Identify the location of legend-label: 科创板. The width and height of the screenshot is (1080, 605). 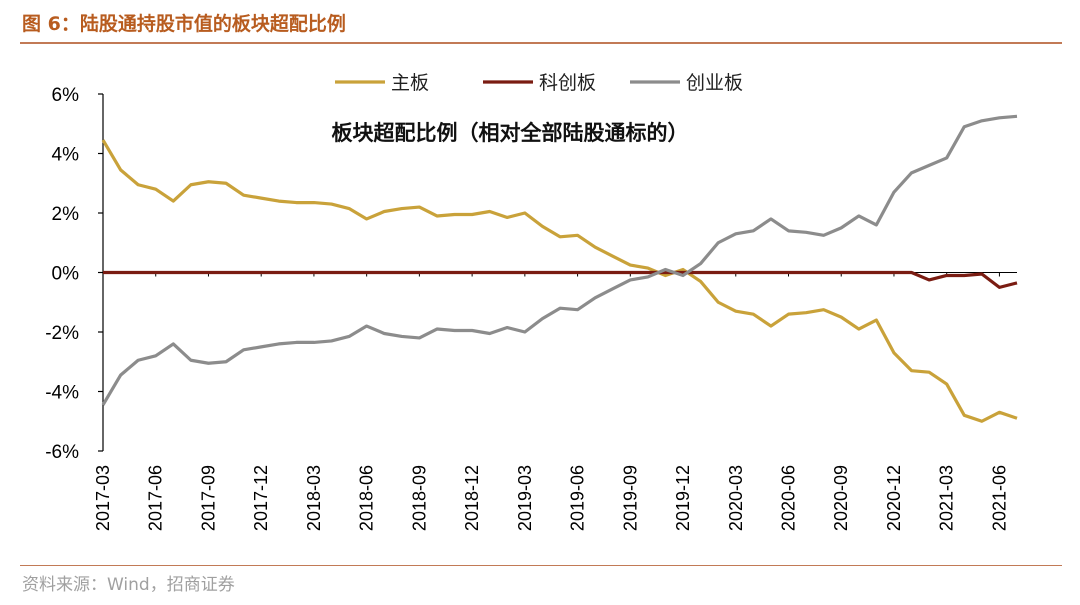
(567, 83).